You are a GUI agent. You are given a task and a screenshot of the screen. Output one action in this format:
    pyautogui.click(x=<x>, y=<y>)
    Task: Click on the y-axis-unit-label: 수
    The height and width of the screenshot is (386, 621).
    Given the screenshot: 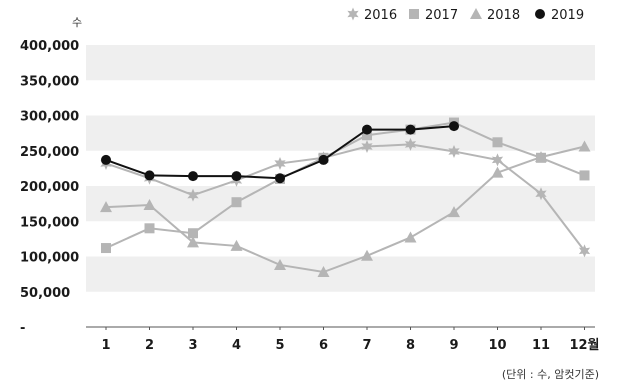 What is the action you would take?
    pyautogui.click(x=77, y=22)
    